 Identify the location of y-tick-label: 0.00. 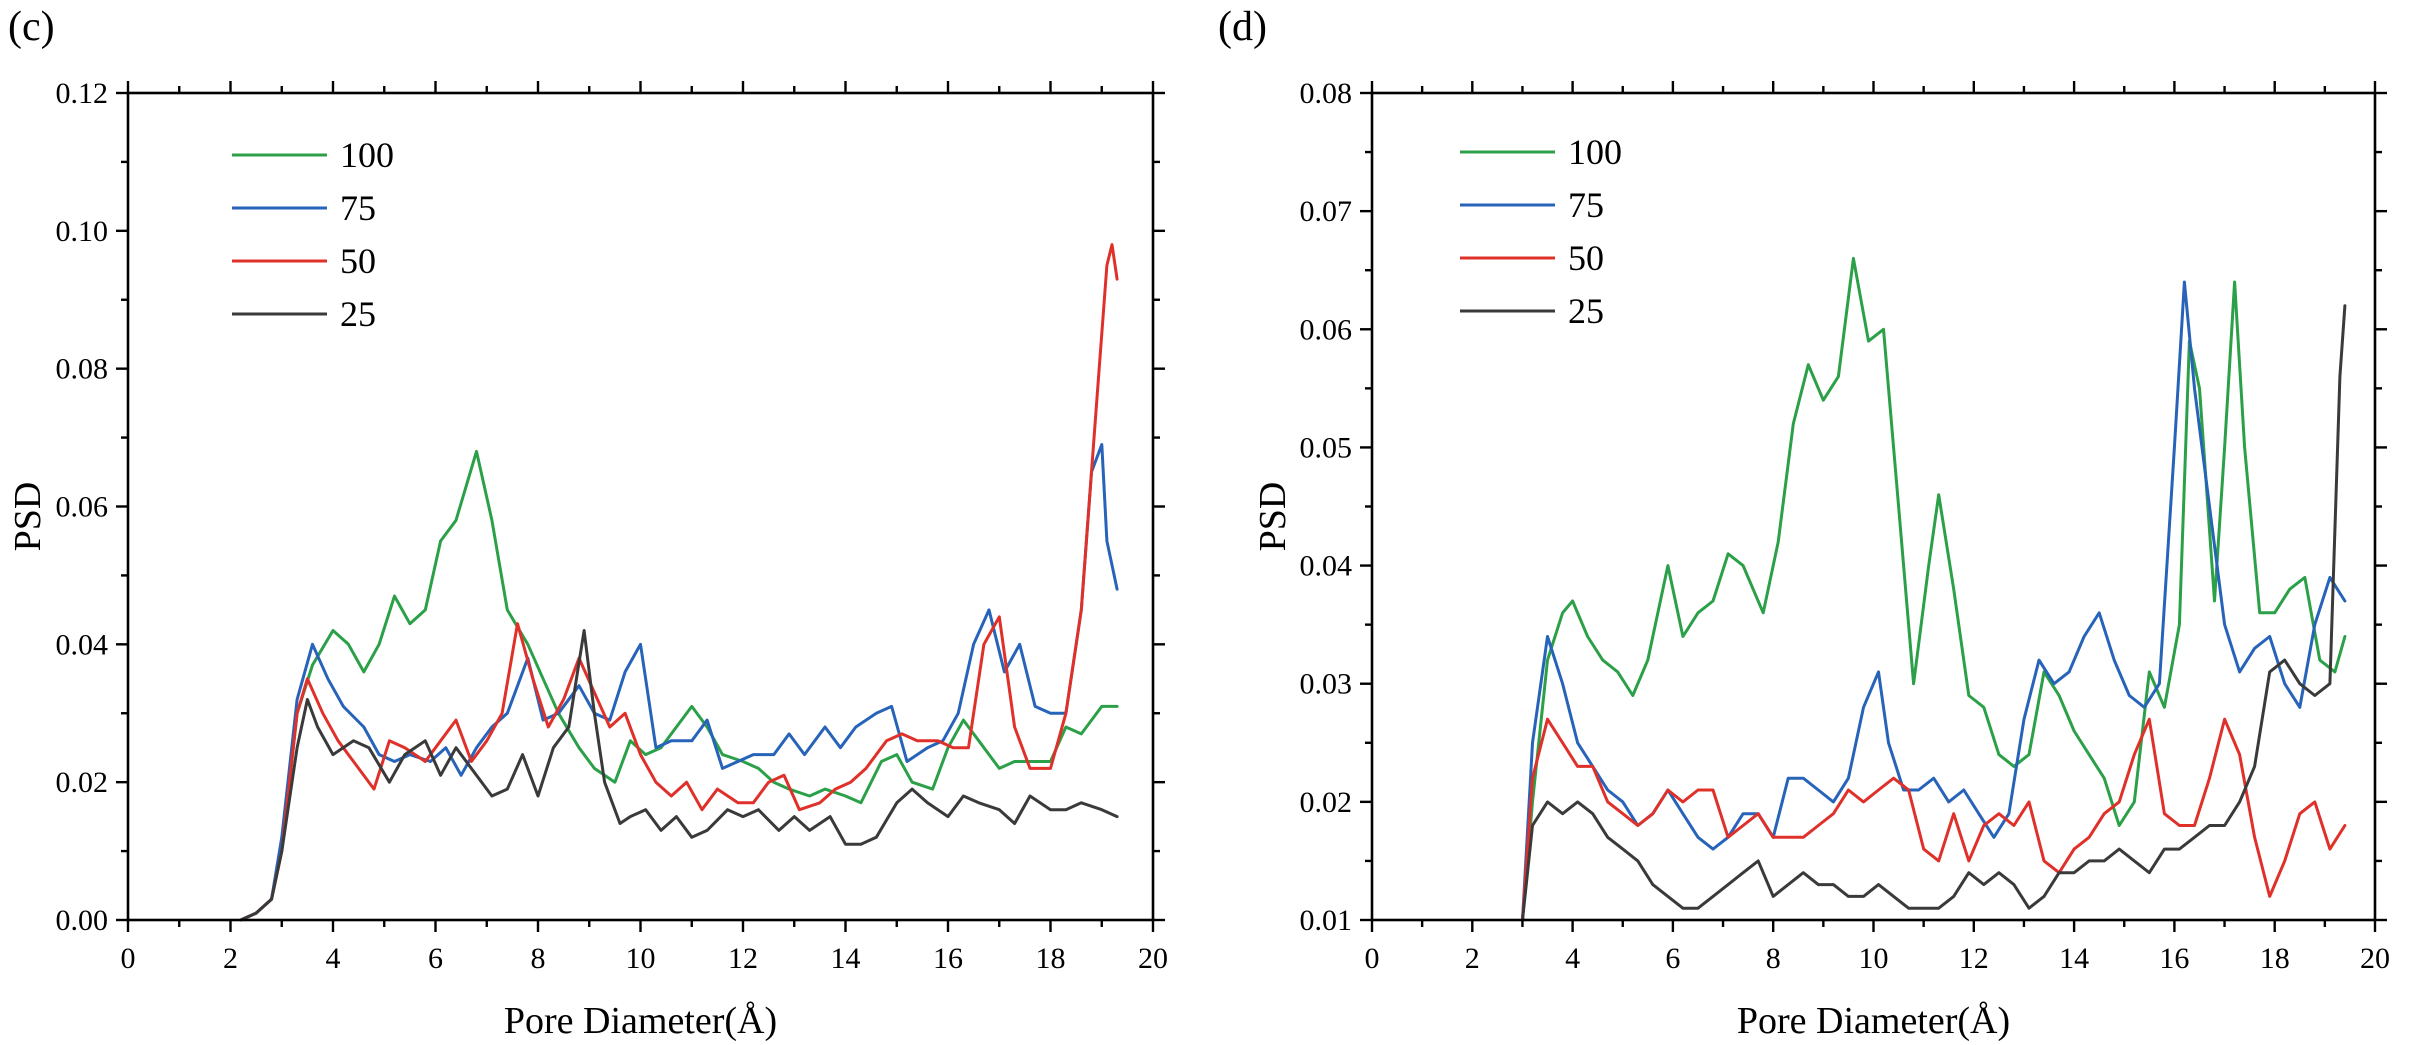
(82, 920).